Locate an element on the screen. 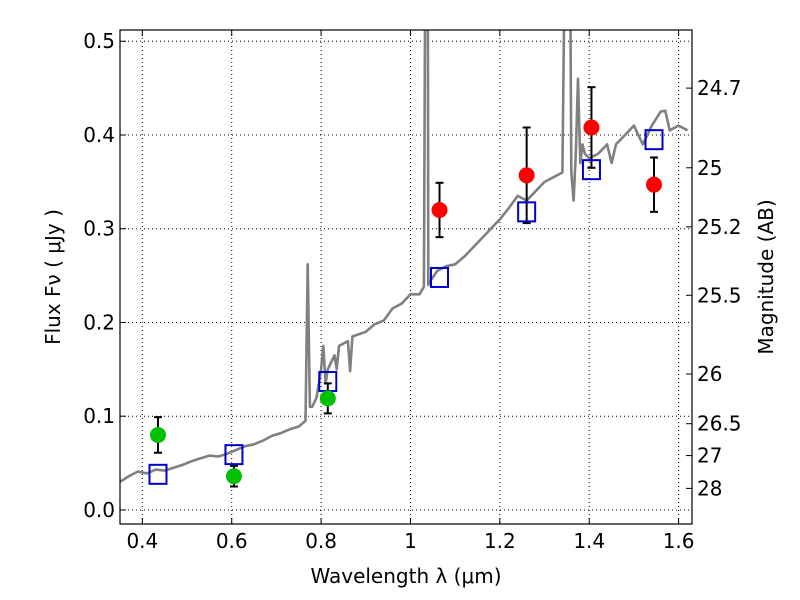 The image size is (800, 600). y-tick-label: 0.1 is located at coordinates (99, 416).